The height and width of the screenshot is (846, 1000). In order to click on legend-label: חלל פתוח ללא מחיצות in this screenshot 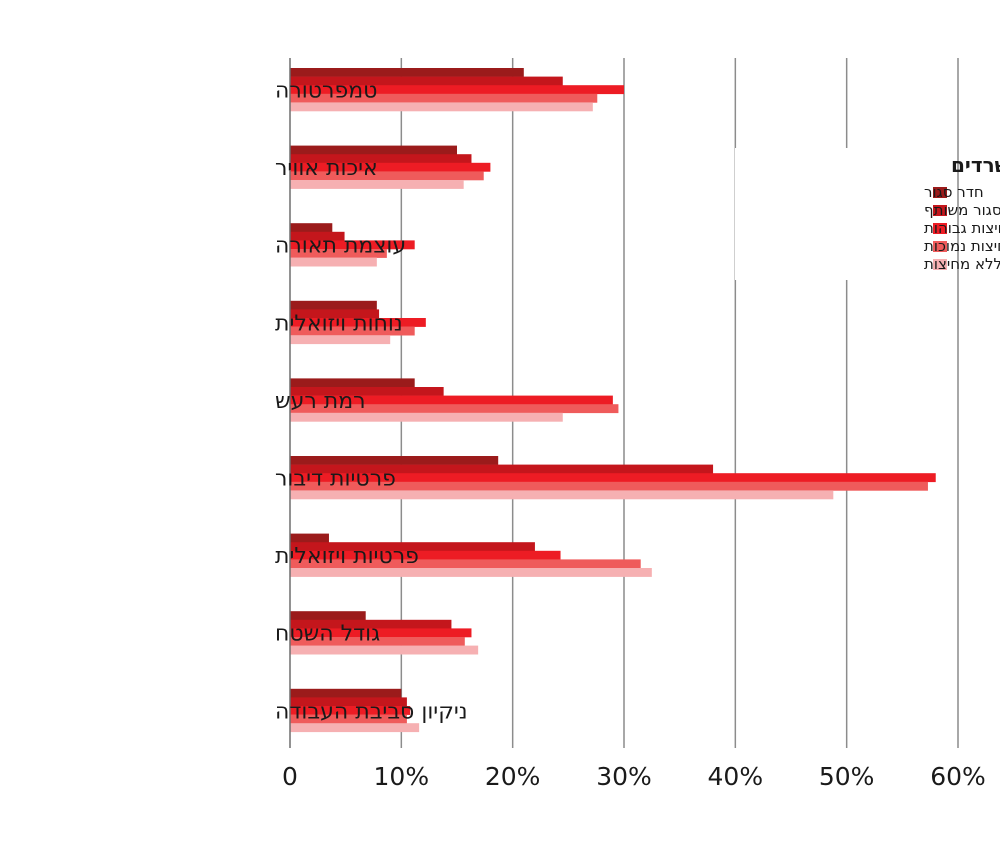, I will do `click(962, 264)`.